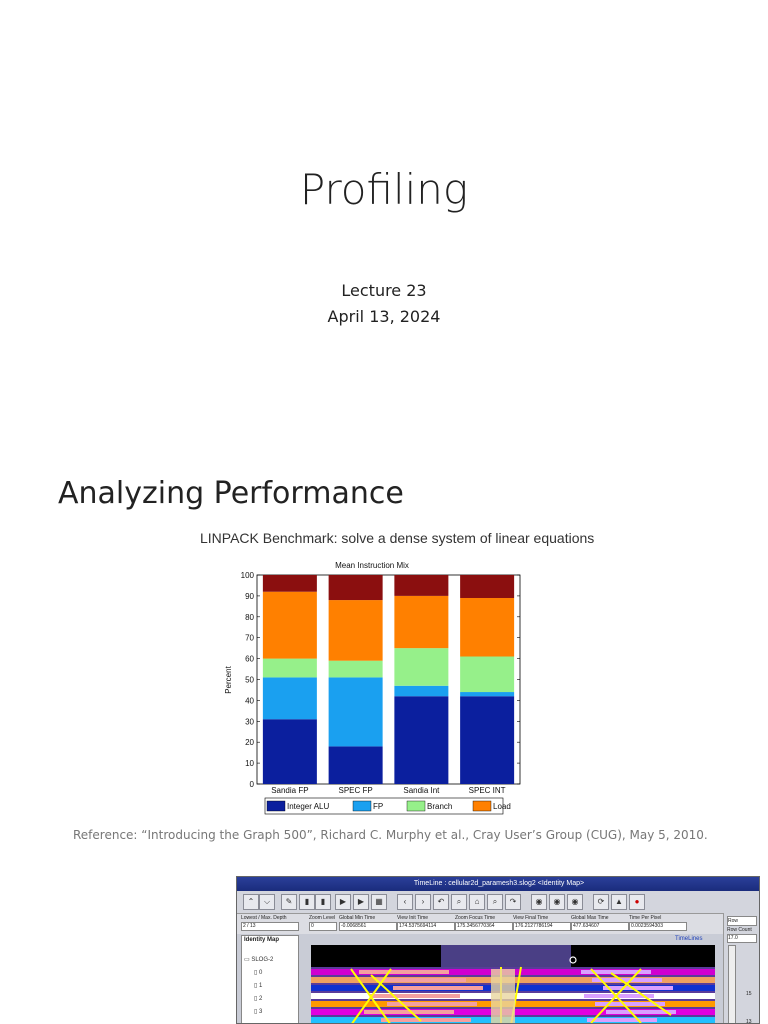  Describe the element at coordinates (258, 986) in the screenshot. I see `tree-item: ▯ 1` at that location.